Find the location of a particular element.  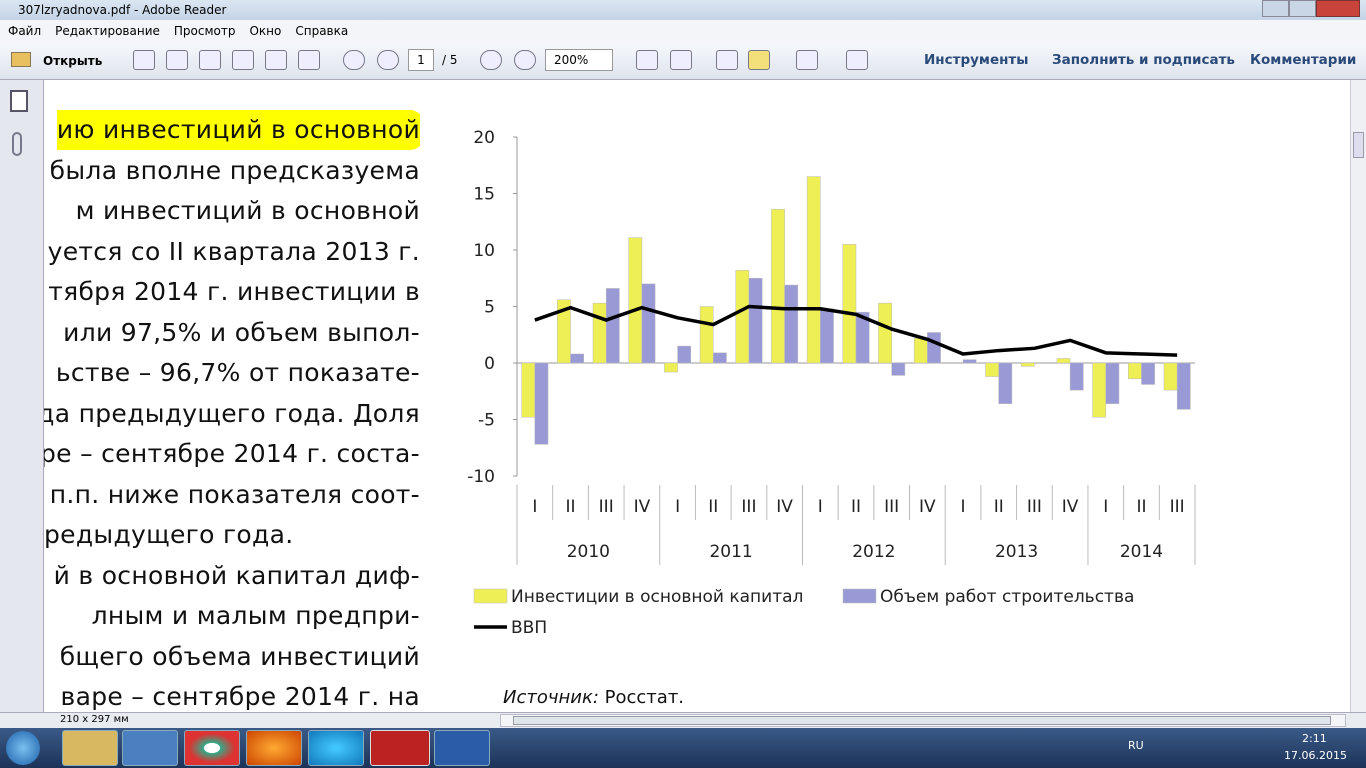

text-line: была вполне предсказуема is located at coordinates (234, 170).